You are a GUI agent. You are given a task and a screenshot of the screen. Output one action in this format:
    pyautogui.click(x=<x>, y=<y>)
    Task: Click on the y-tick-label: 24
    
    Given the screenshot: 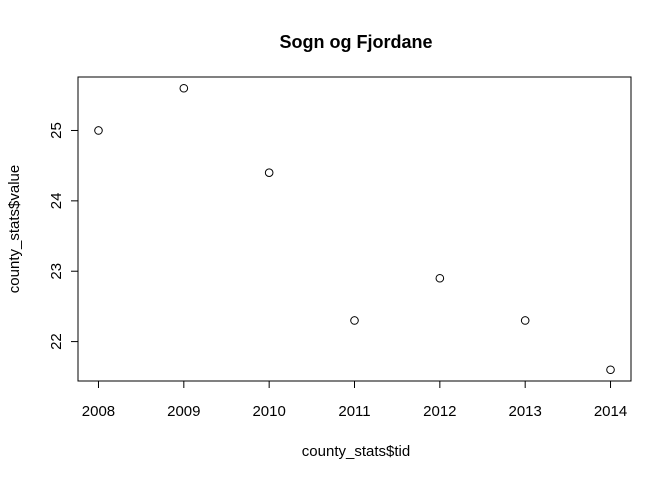 What is the action you would take?
    pyautogui.click(x=56, y=201)
    